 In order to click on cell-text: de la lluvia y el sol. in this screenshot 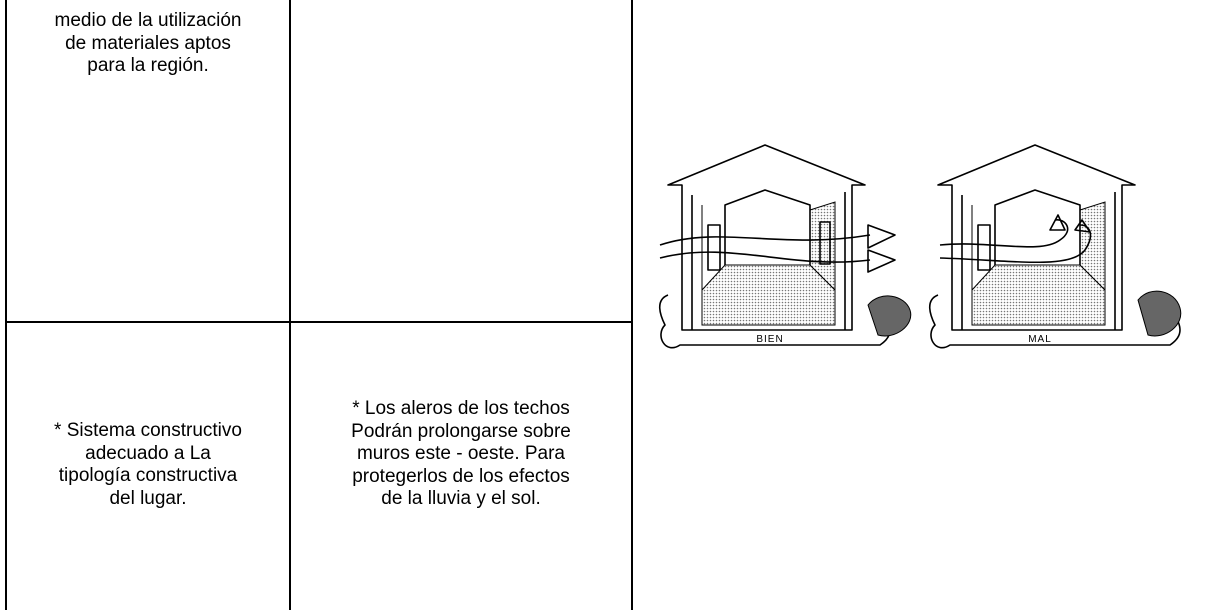, I will do `click(461, 498)`.